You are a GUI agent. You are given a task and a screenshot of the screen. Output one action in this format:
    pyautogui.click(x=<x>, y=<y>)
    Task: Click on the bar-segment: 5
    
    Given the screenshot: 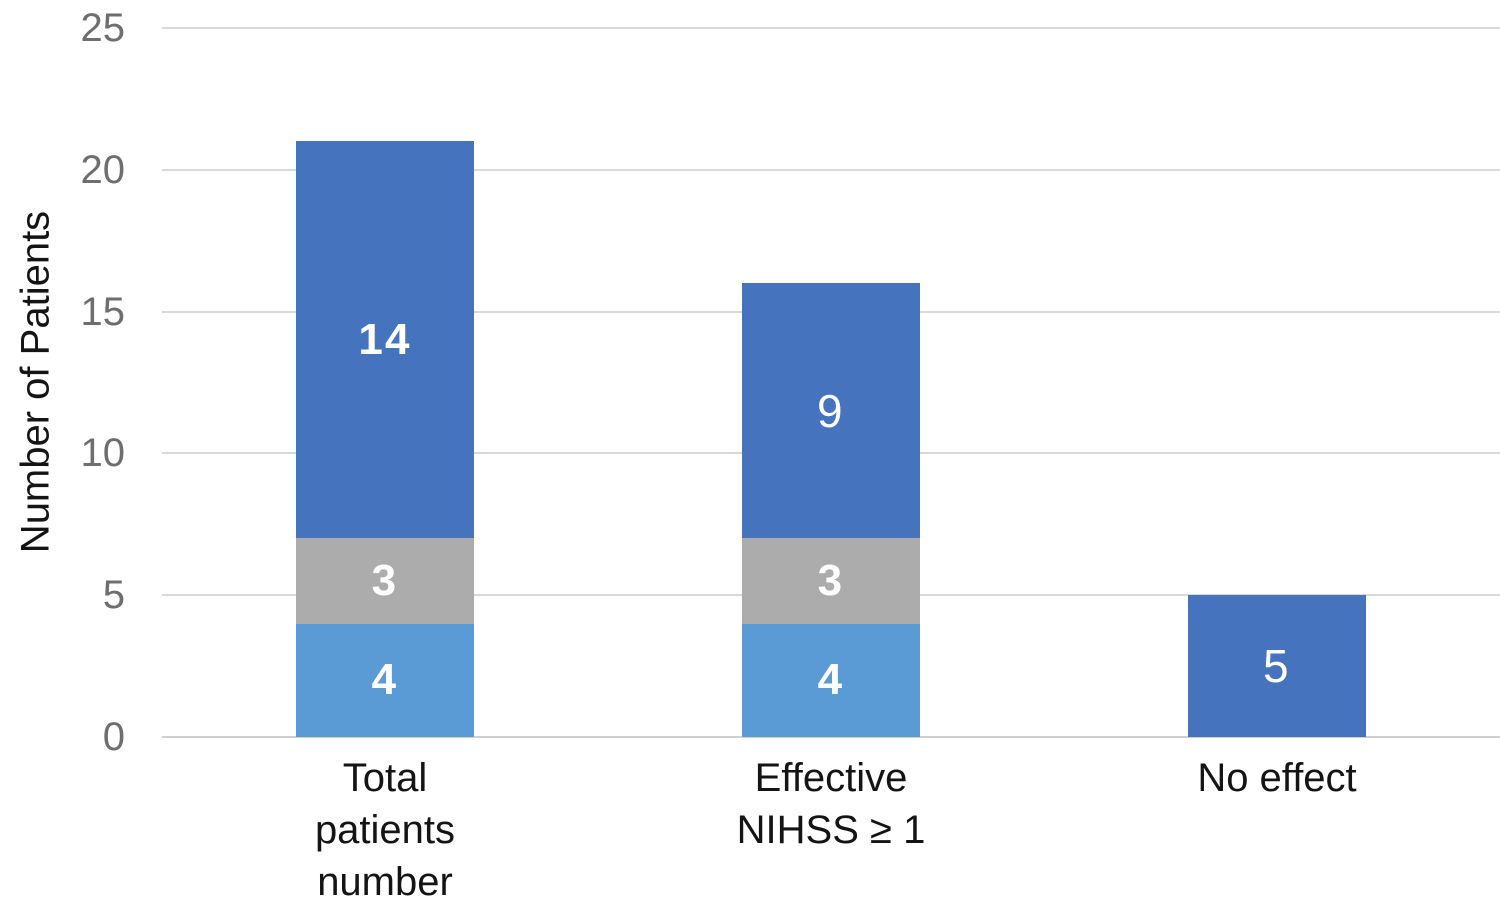 What is the action you would take?
    pyautogui.click(x=1277, y=666)
    